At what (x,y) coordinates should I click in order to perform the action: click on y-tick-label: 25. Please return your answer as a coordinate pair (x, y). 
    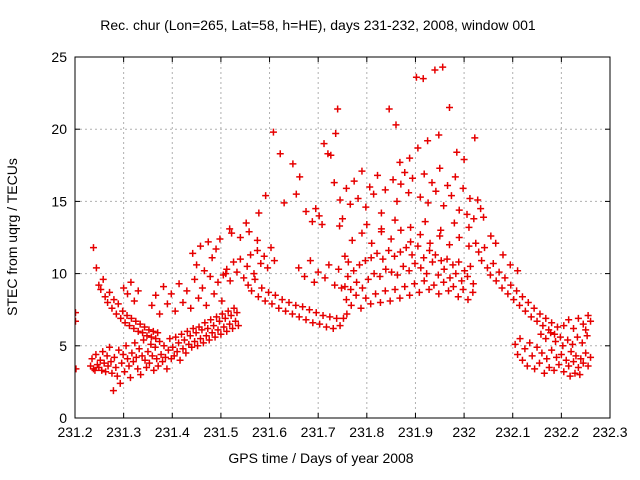
    Looking at the image, I should click on (59, 57).